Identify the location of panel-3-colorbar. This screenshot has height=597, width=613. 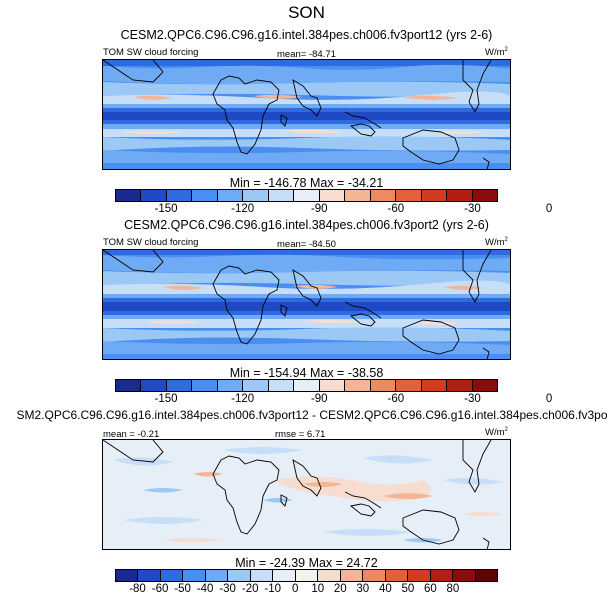
(306, 575).